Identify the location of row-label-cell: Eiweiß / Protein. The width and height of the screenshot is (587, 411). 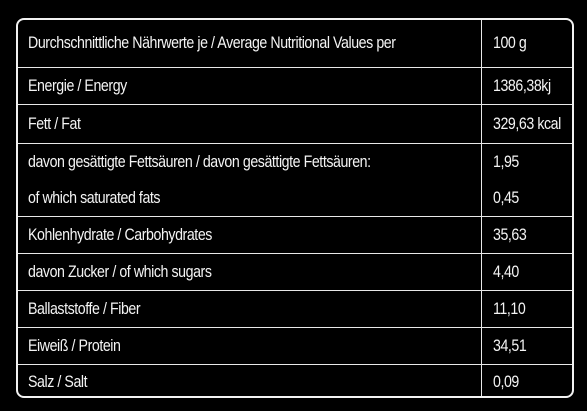
(249, 346).